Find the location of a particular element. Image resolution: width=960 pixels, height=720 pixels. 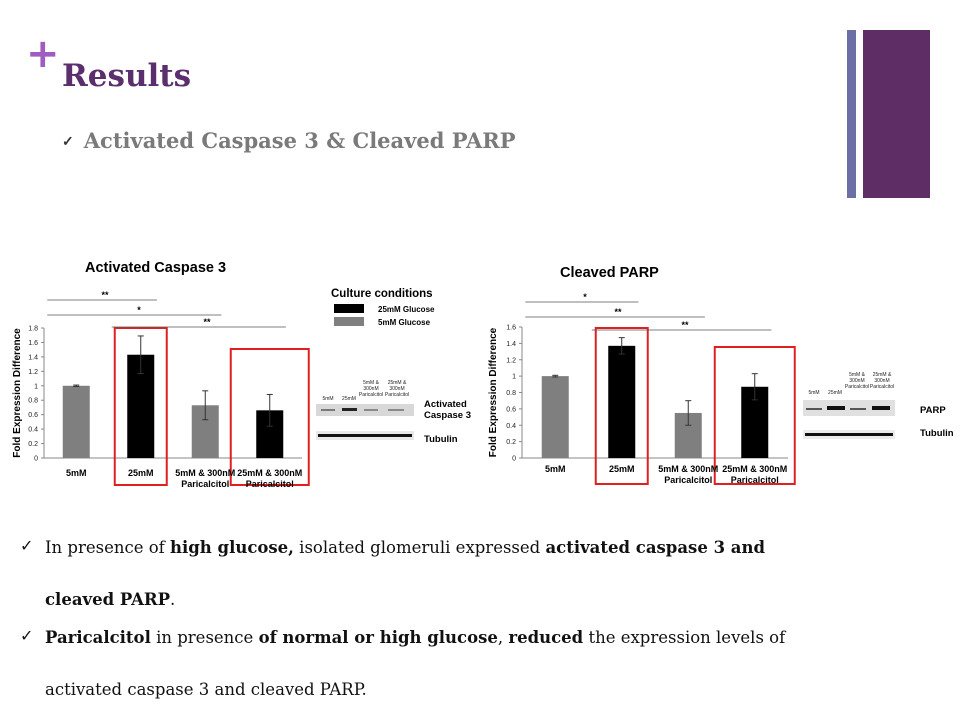

bullet-text-bold: Paricalcitol is located at coordinates (98, 637).